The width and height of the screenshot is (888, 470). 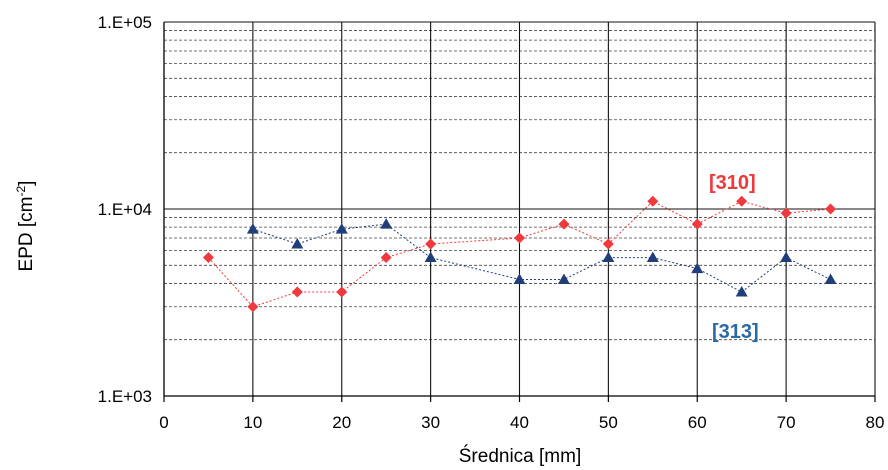 I want to click on x-tick-label: 30, so click(x=430, y=422).